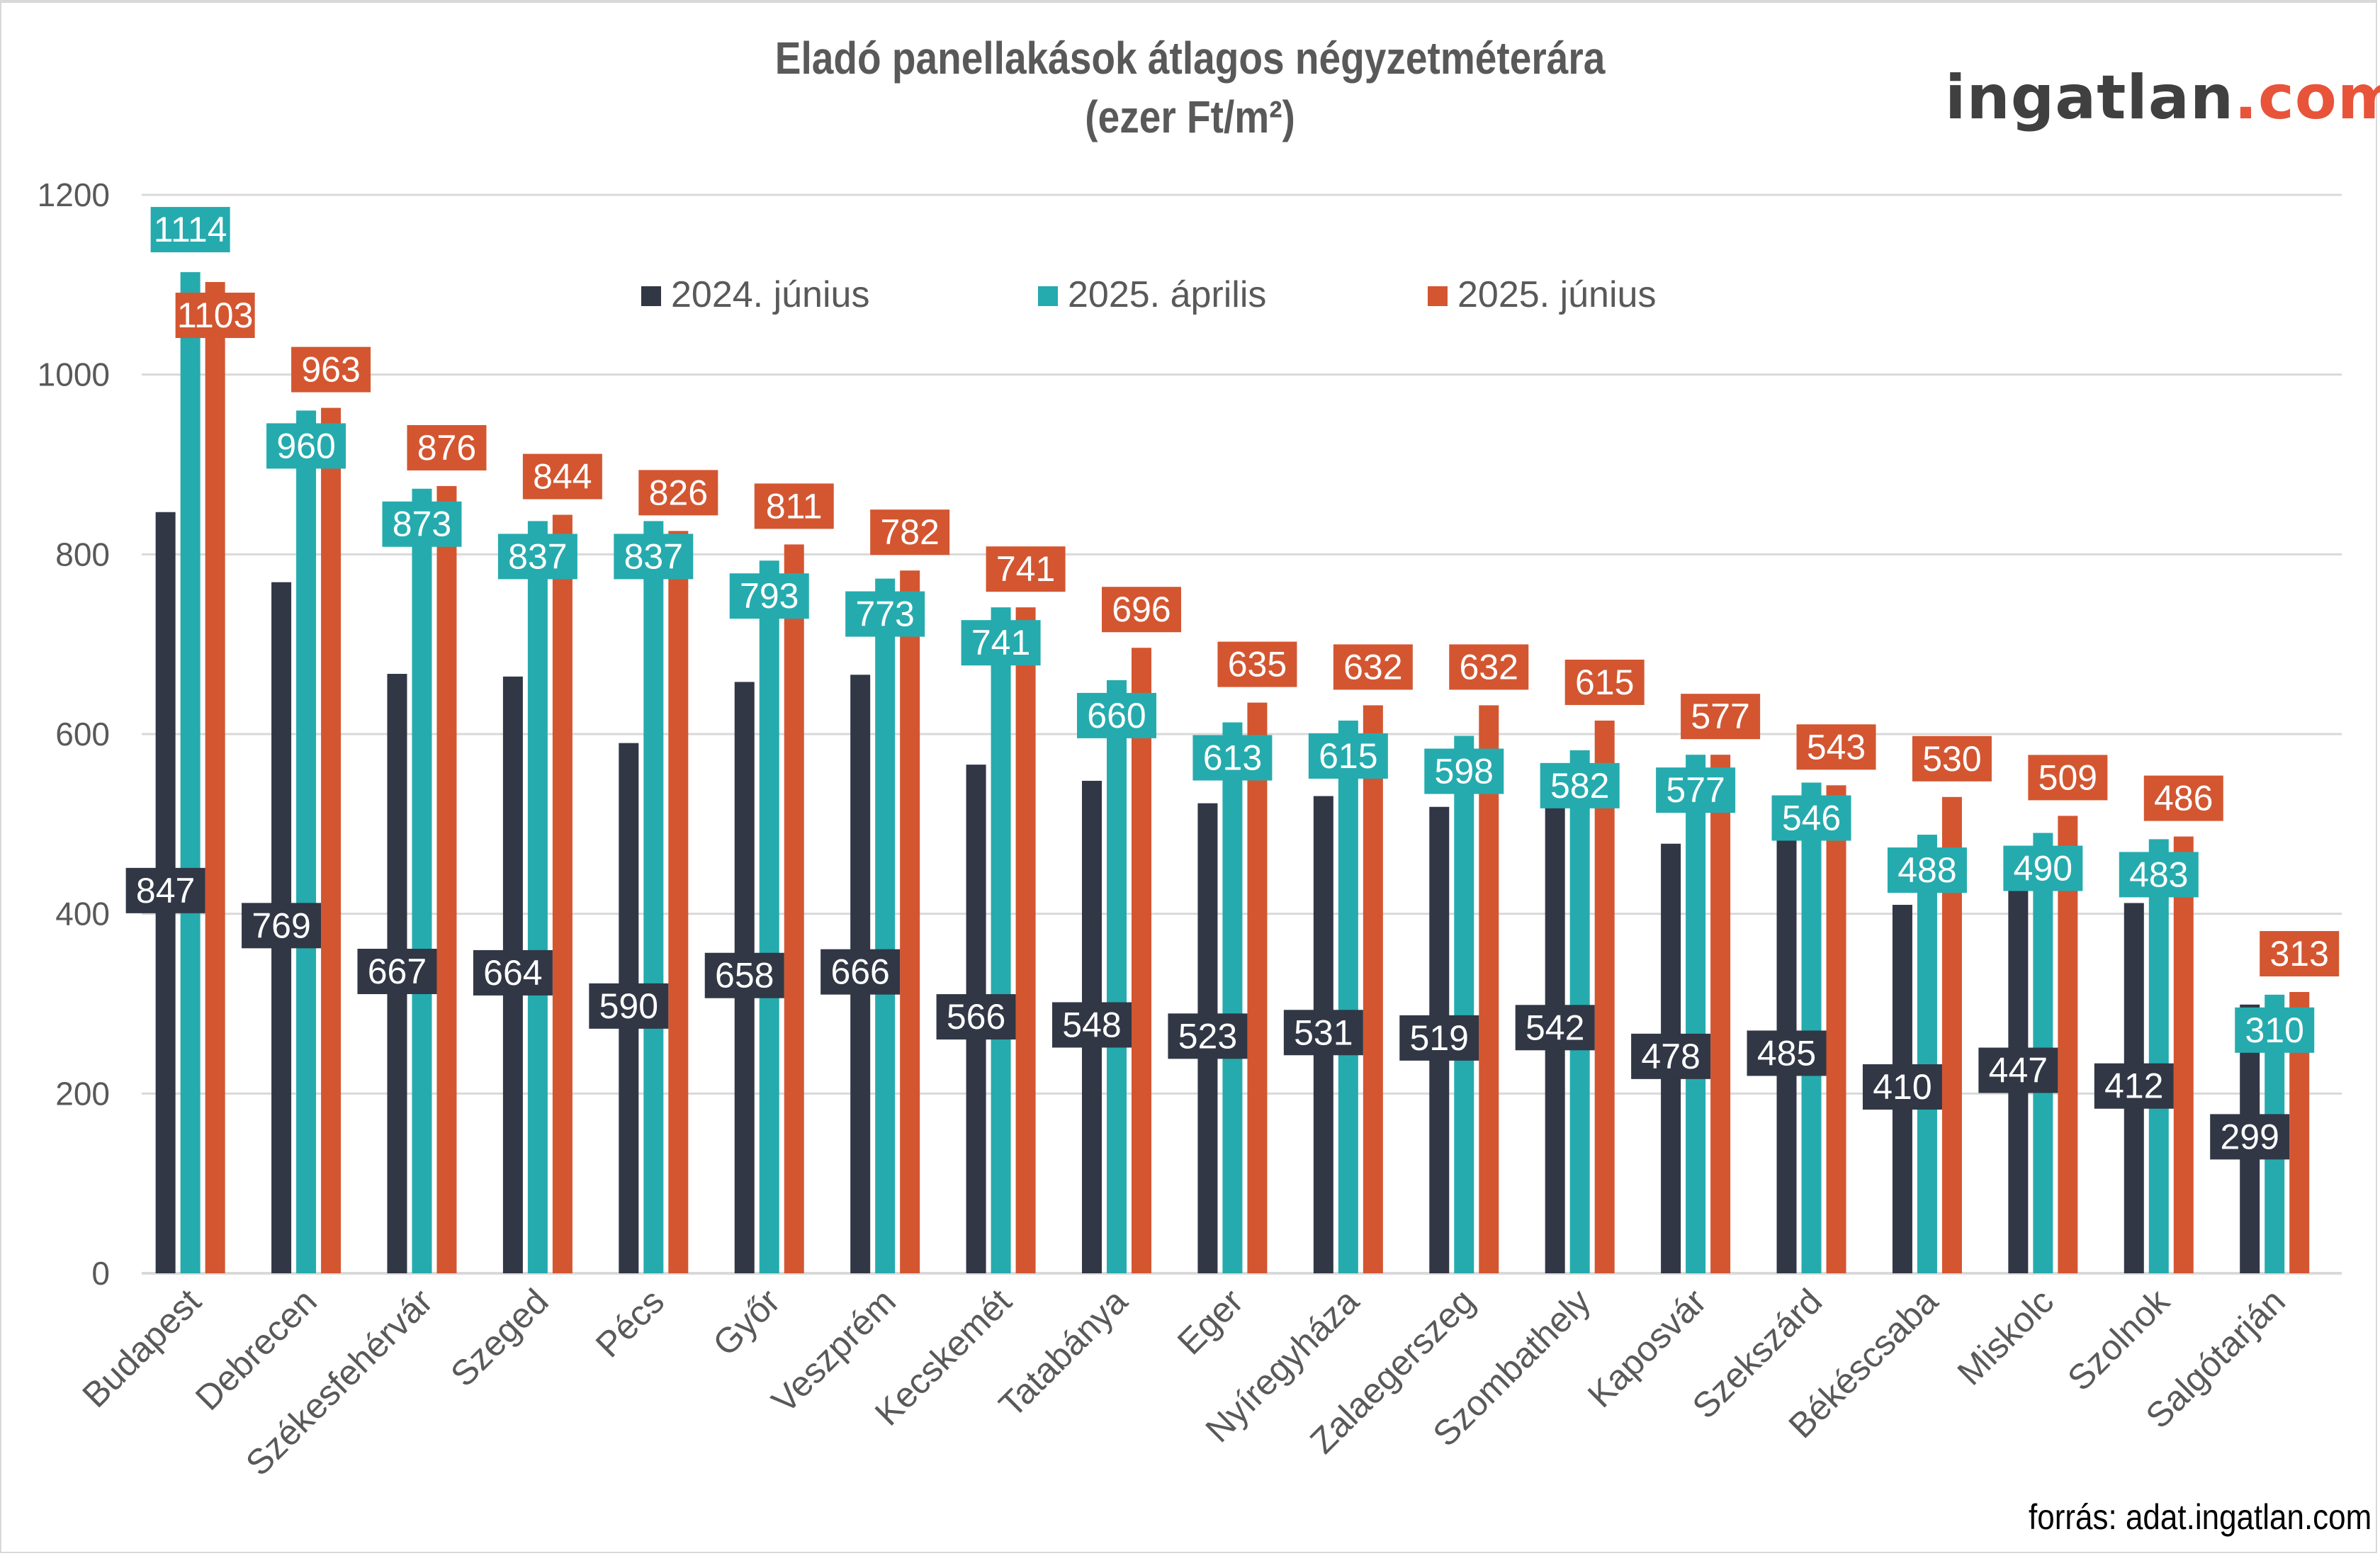 The height and width of the screenshot is (1556, 2380). I want to click on data-label: 960, so click(306, 446).